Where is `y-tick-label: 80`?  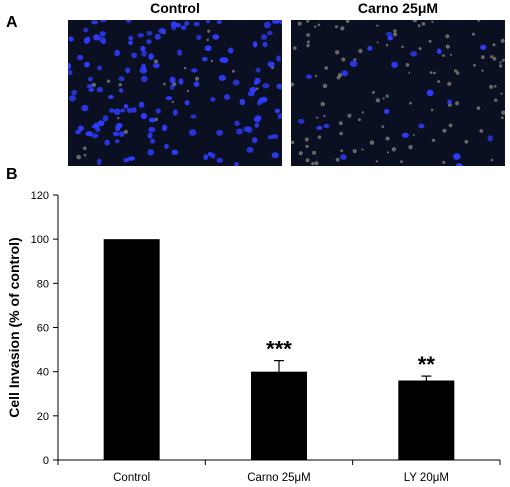
y-tick-label: 80 is located at coordinates (43, 284).